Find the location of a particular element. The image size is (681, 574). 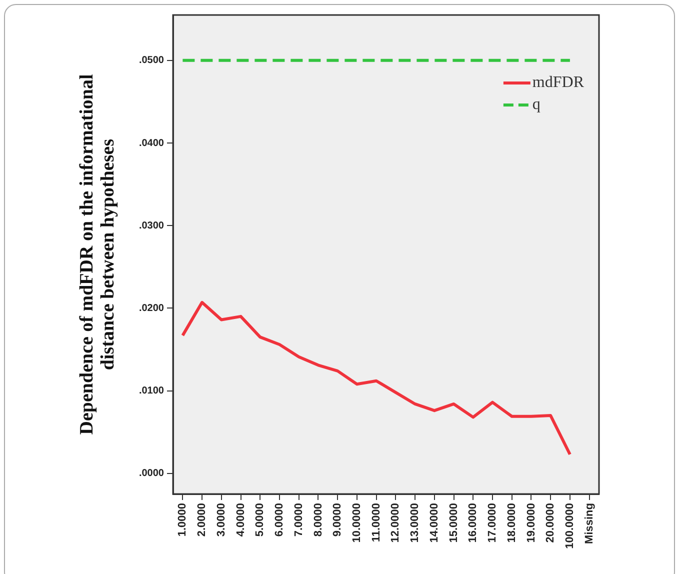

x-tick-label: 10.0000 is located at coordinates (356, 523).